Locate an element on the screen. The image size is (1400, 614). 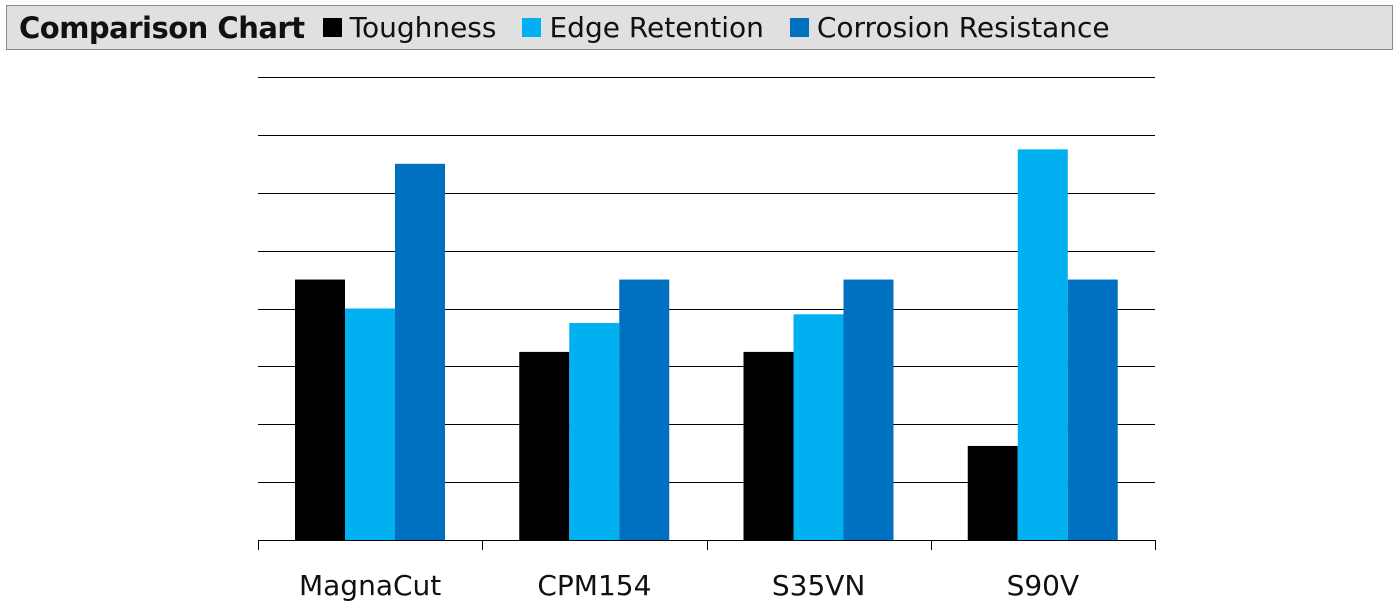
legend-item-corrosion-resistance: Corrosion Resistance is located at coordinates (949, 27).